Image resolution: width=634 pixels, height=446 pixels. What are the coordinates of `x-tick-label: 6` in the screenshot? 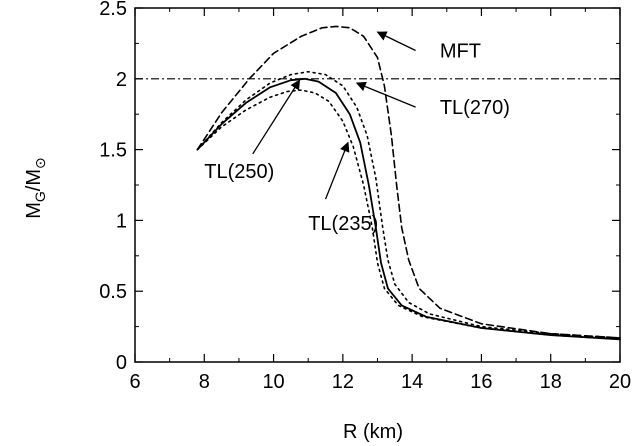 It's located at (134, 382).